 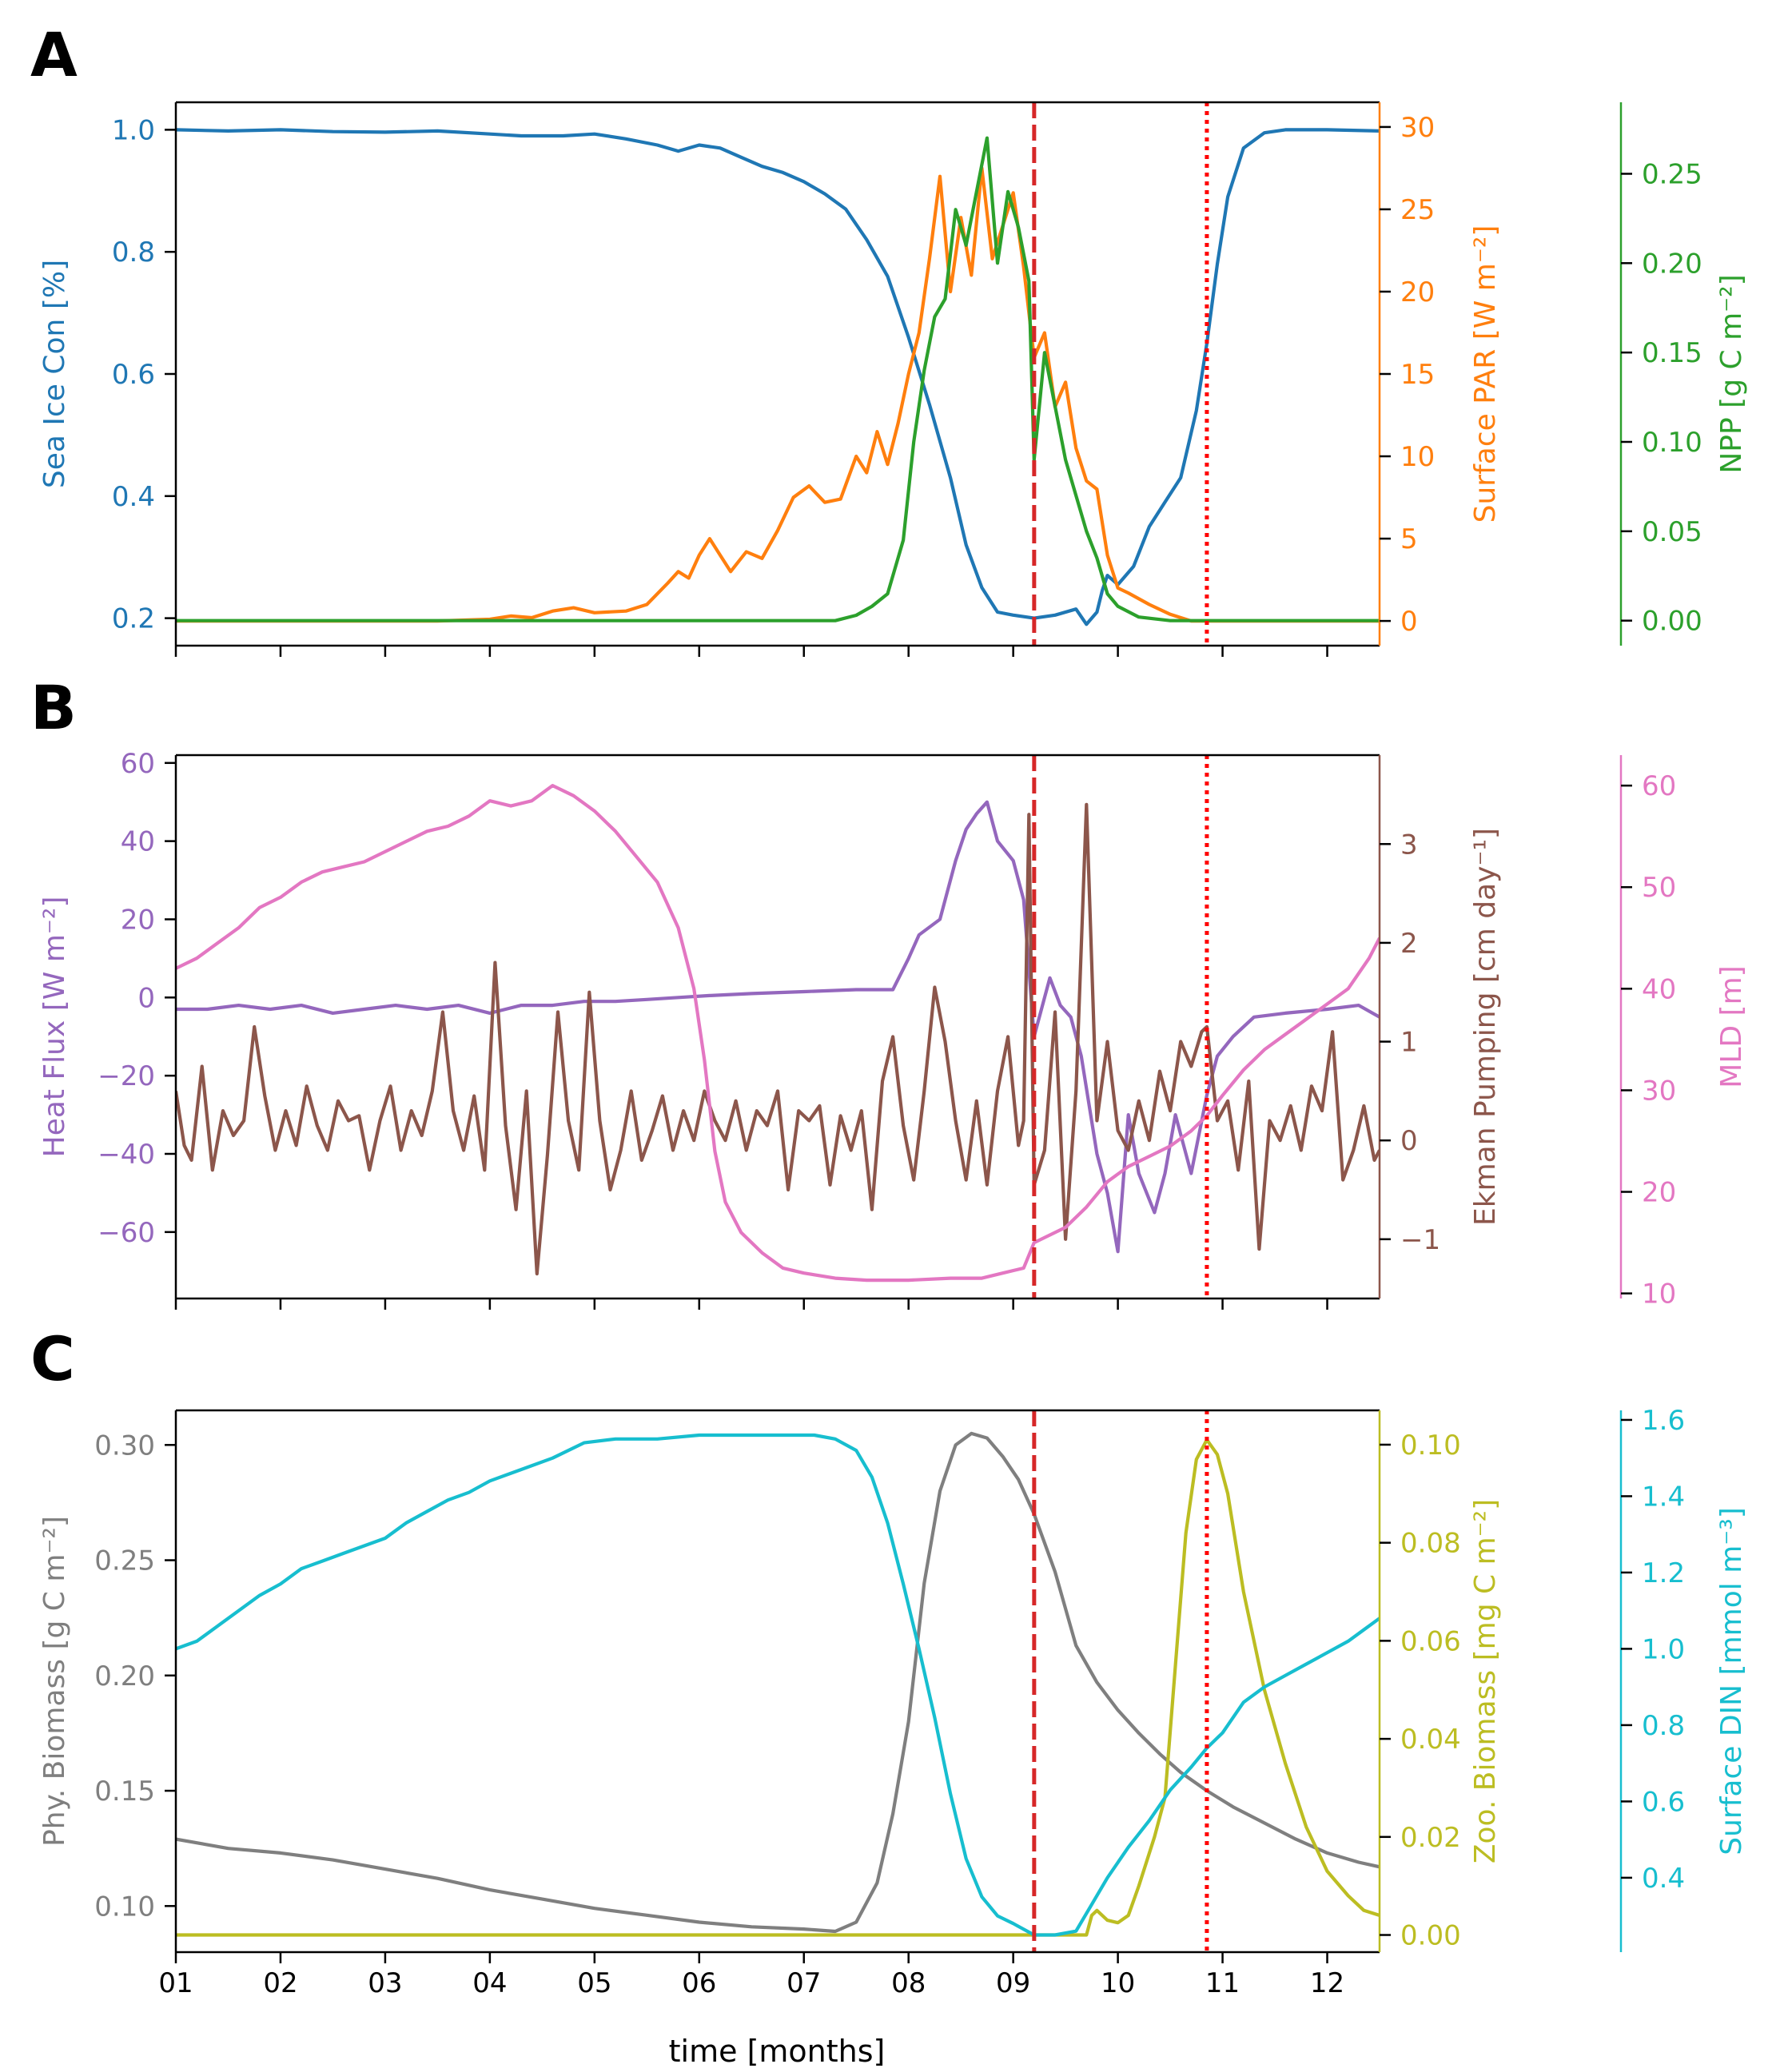 I want to click on x-tick-label: 03, so click(x=385, y=1983).